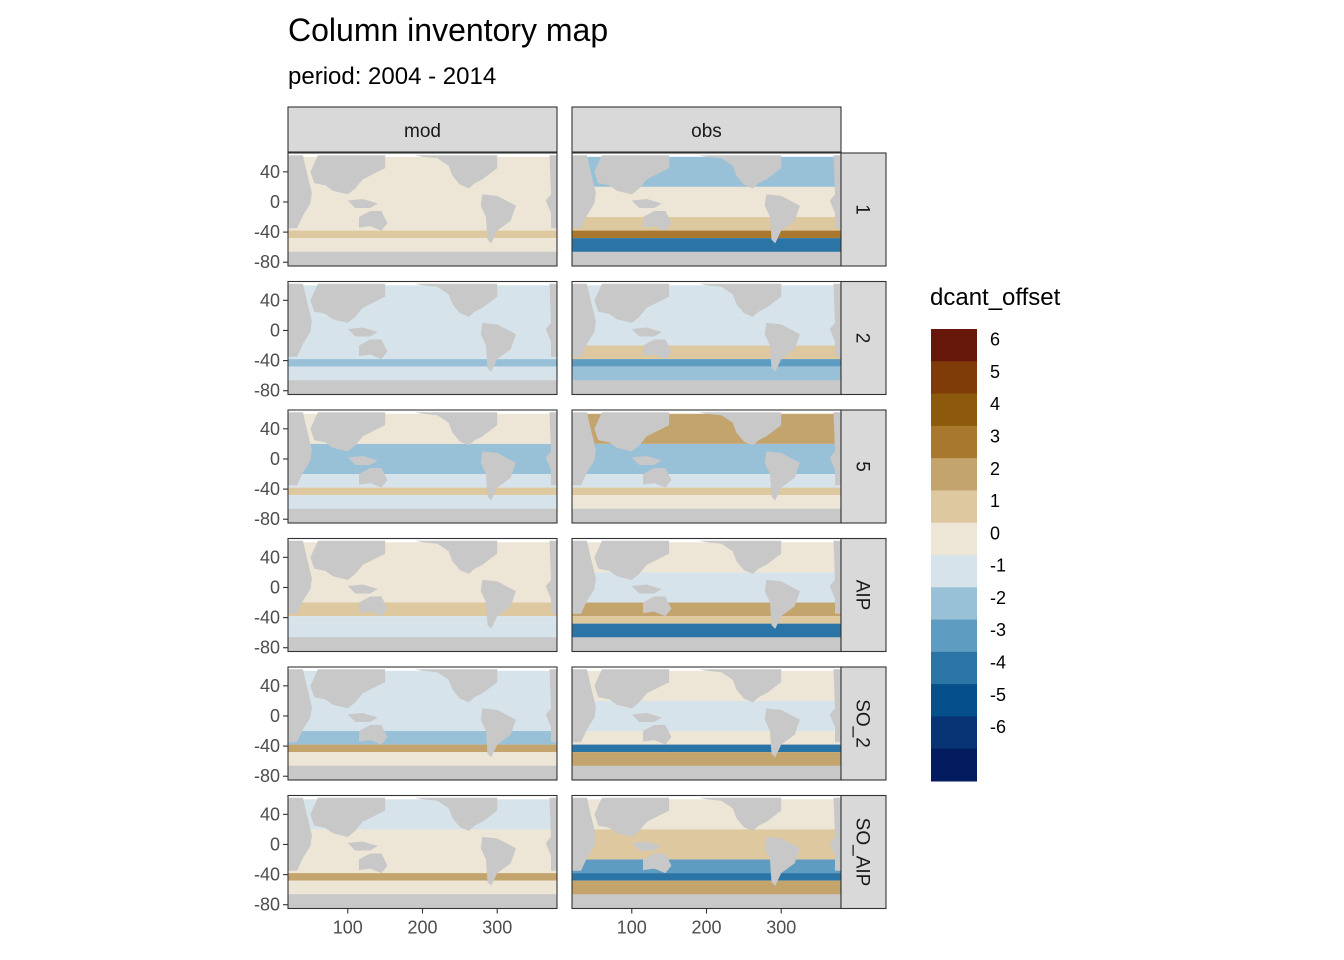 This screenshot has width=1344, height=960. I want to click on legend-label: 2, so click(995, 469).